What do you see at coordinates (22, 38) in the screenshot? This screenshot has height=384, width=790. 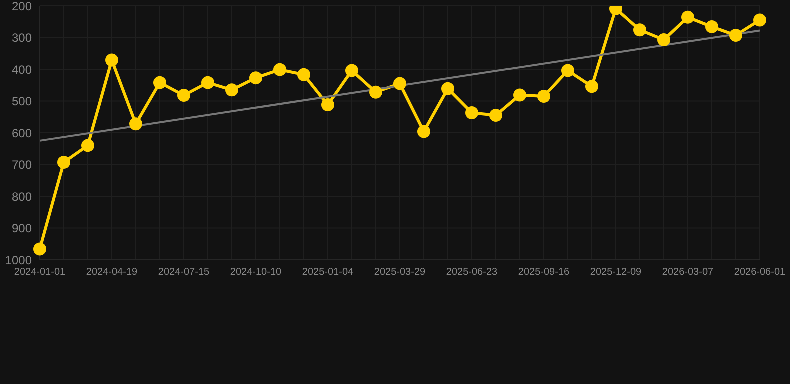 I see `y-tick-label: 300` at bounding box center [22, 38].